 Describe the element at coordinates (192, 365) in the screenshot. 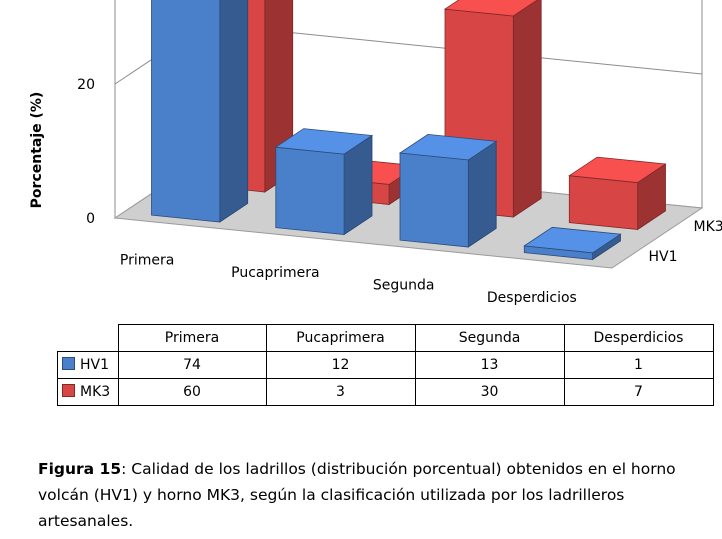

I see `table-cell: 74` at that location.